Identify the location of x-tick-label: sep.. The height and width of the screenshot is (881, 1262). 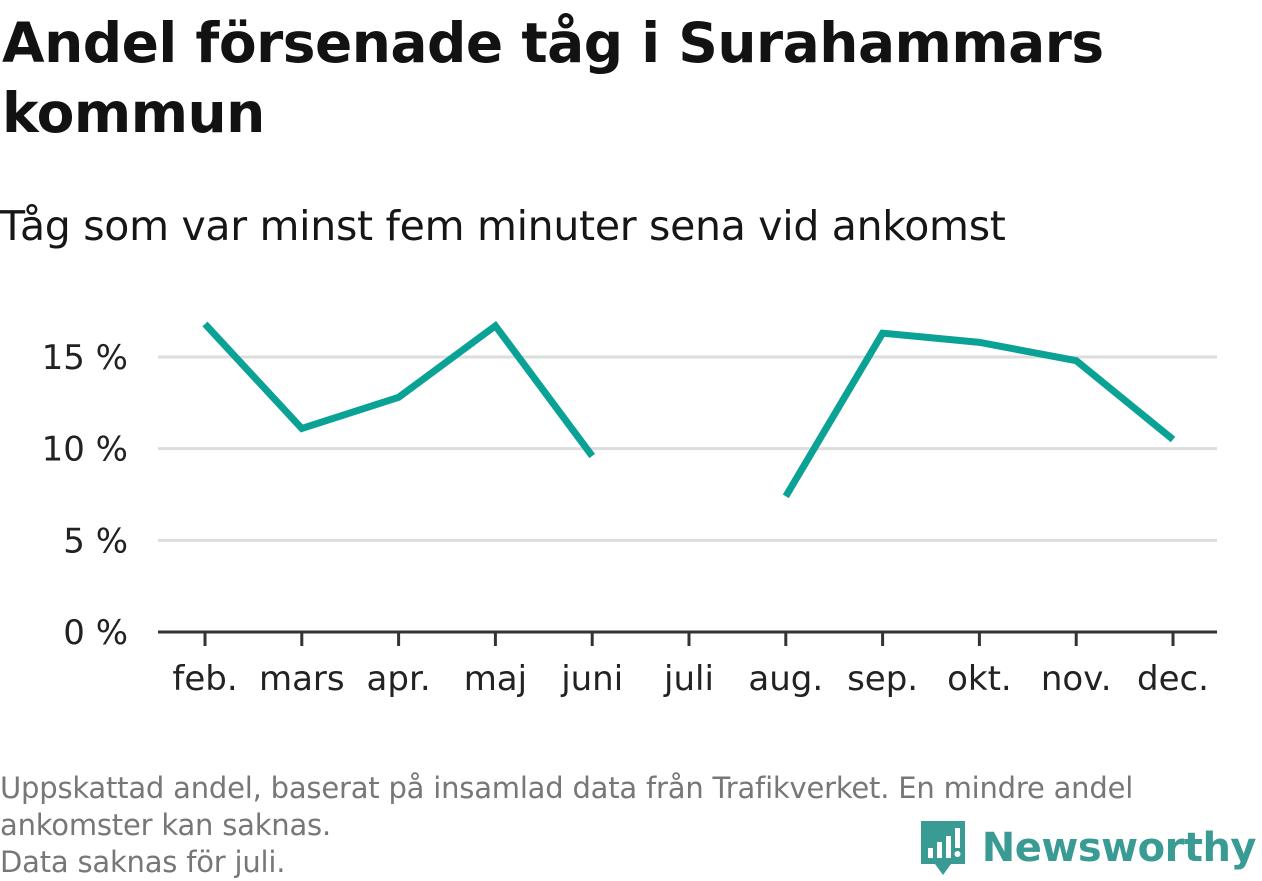
(882, 679).